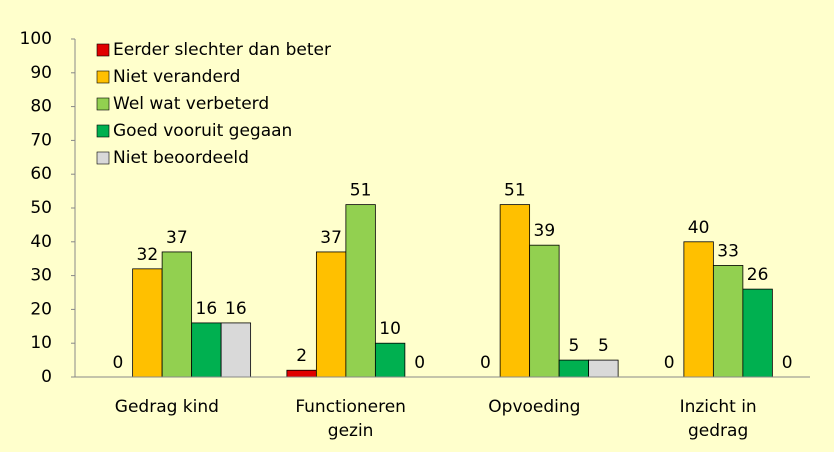 This screenshot has width=834, height=452. I want to click on y-tick-label: 0, so click(46, 377).